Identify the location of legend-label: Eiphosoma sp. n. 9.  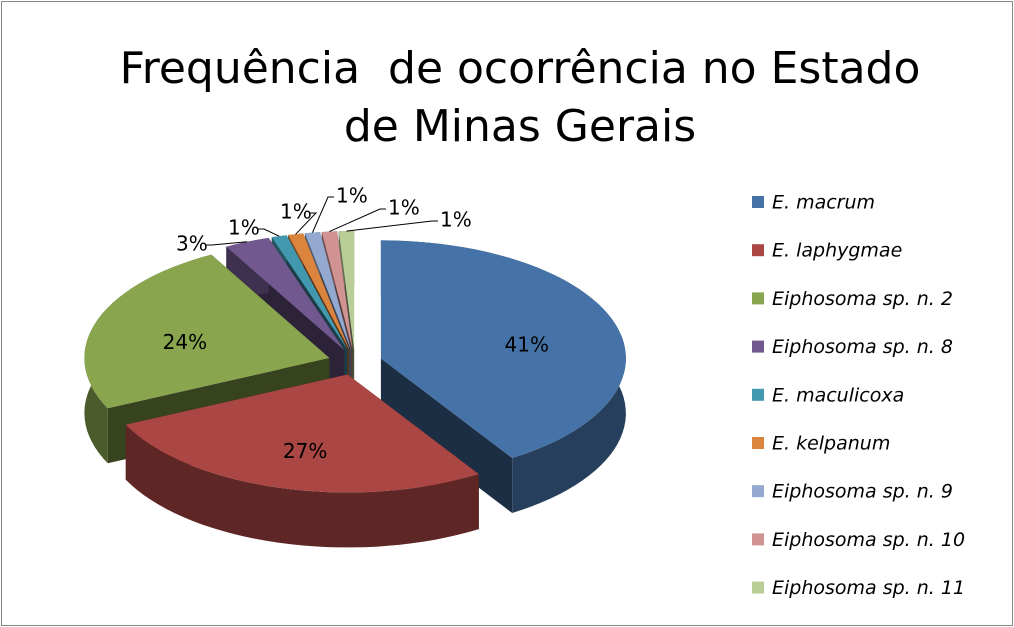
(862, 492).